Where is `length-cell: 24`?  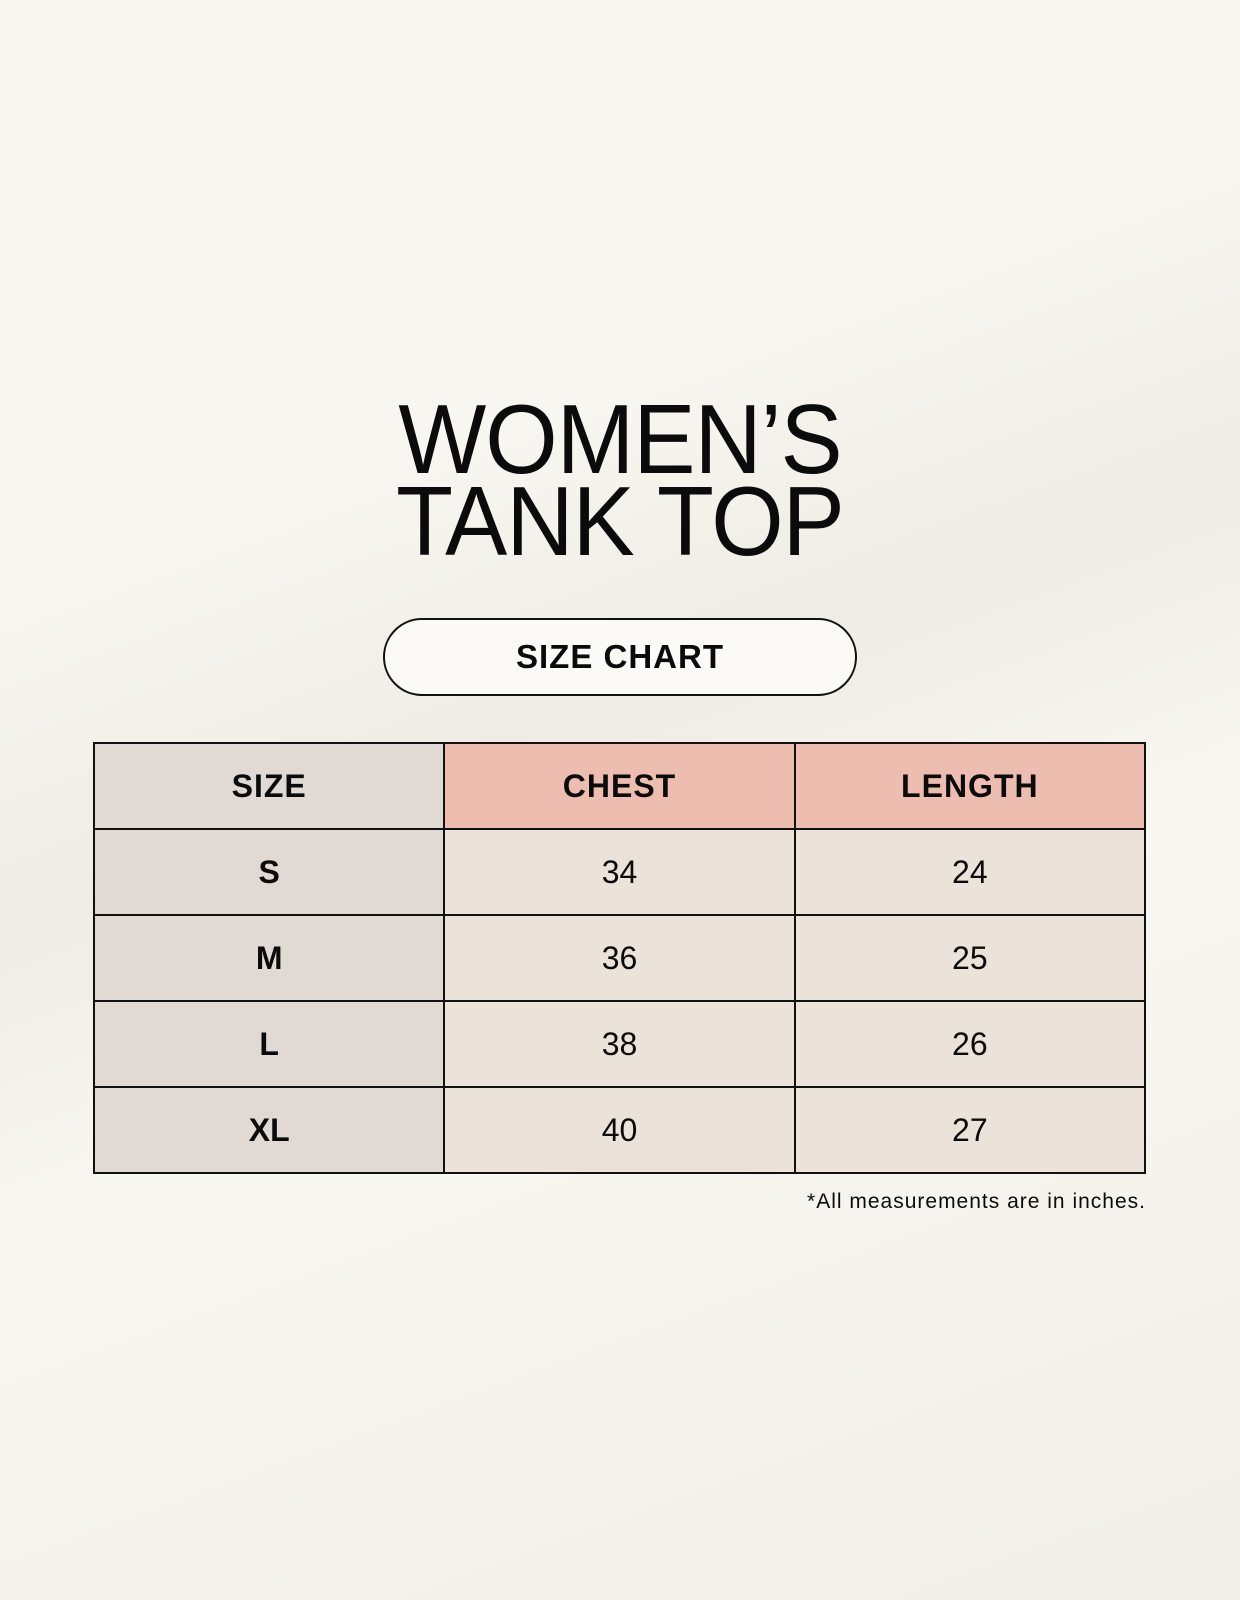
length-cell: 24 is located at coordinates (970, 872).